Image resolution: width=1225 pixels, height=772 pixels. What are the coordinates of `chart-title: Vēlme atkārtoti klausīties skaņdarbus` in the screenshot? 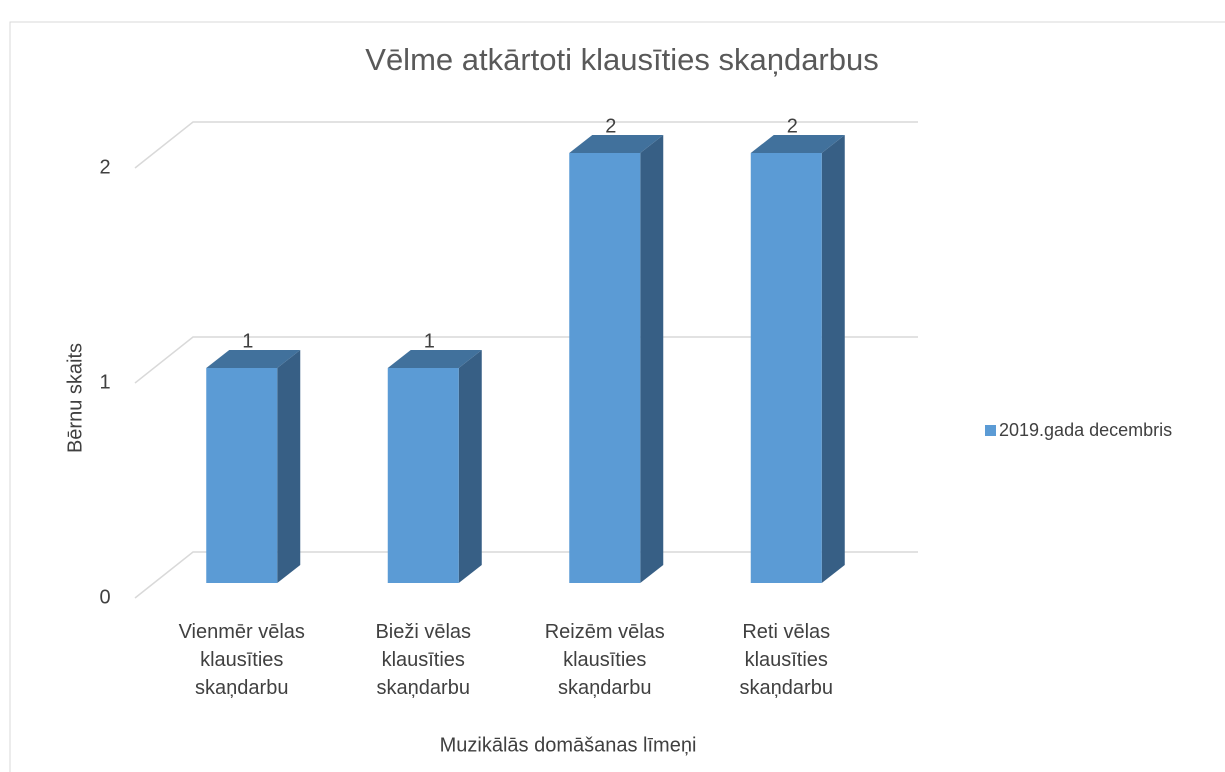 It's located at (621, 59).